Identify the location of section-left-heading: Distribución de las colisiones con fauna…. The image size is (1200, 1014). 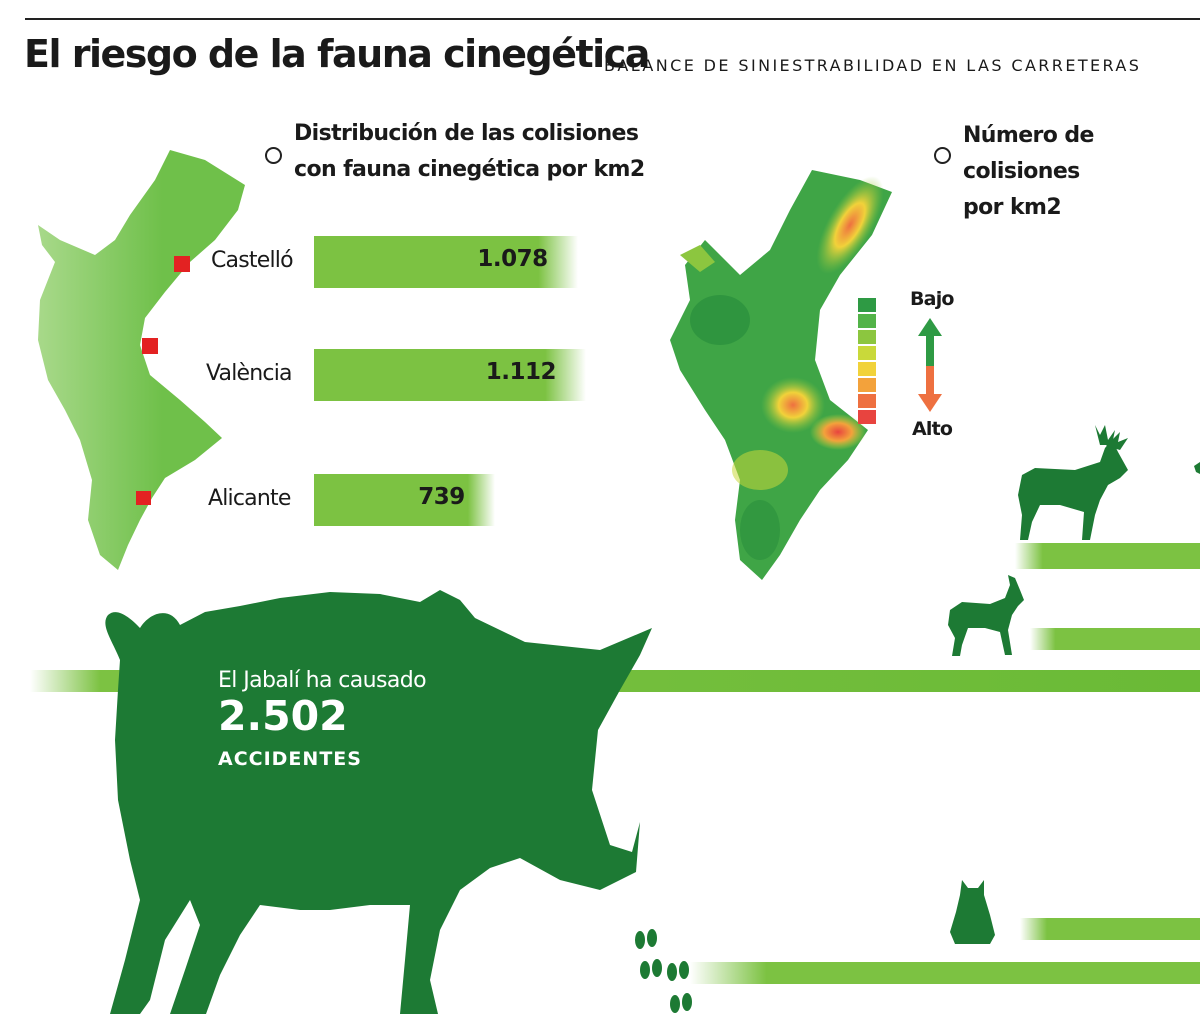
(469, 152).